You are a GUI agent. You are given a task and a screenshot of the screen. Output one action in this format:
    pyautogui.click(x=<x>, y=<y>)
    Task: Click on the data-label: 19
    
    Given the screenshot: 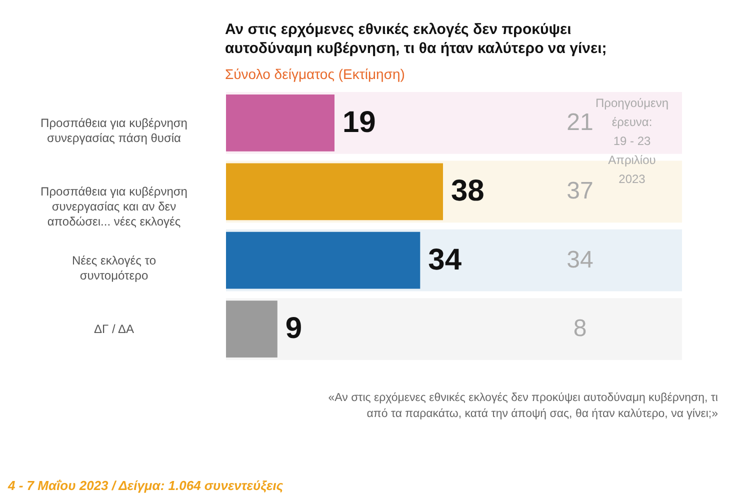 What is the action you would take?
    pyautogui.click(x=359, y=122)
    